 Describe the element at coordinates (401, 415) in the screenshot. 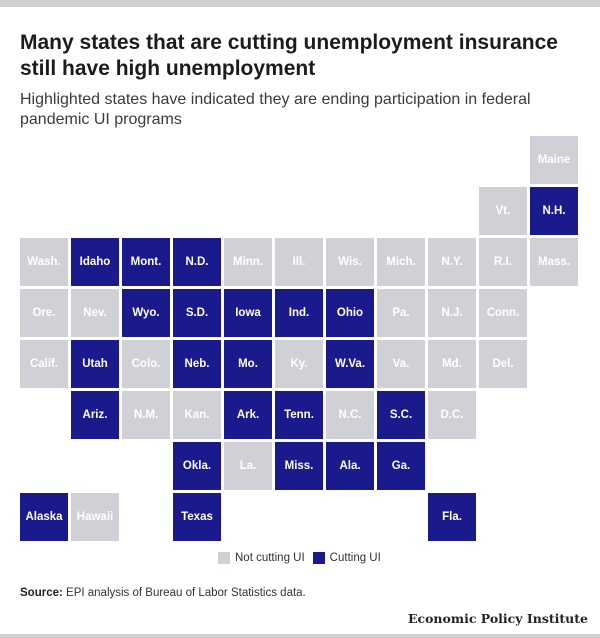

I see `state-tile-s-c: S.C.` at that location.